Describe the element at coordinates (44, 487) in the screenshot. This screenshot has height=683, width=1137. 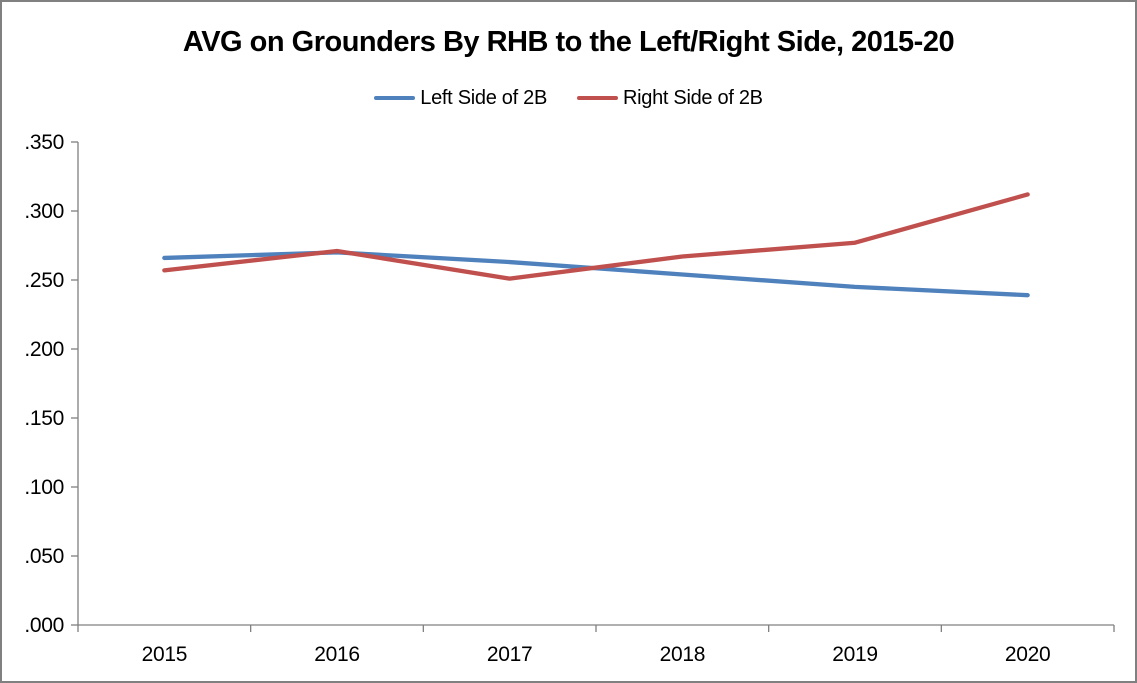
I see `y-axis-tick-label: .100` at that location.